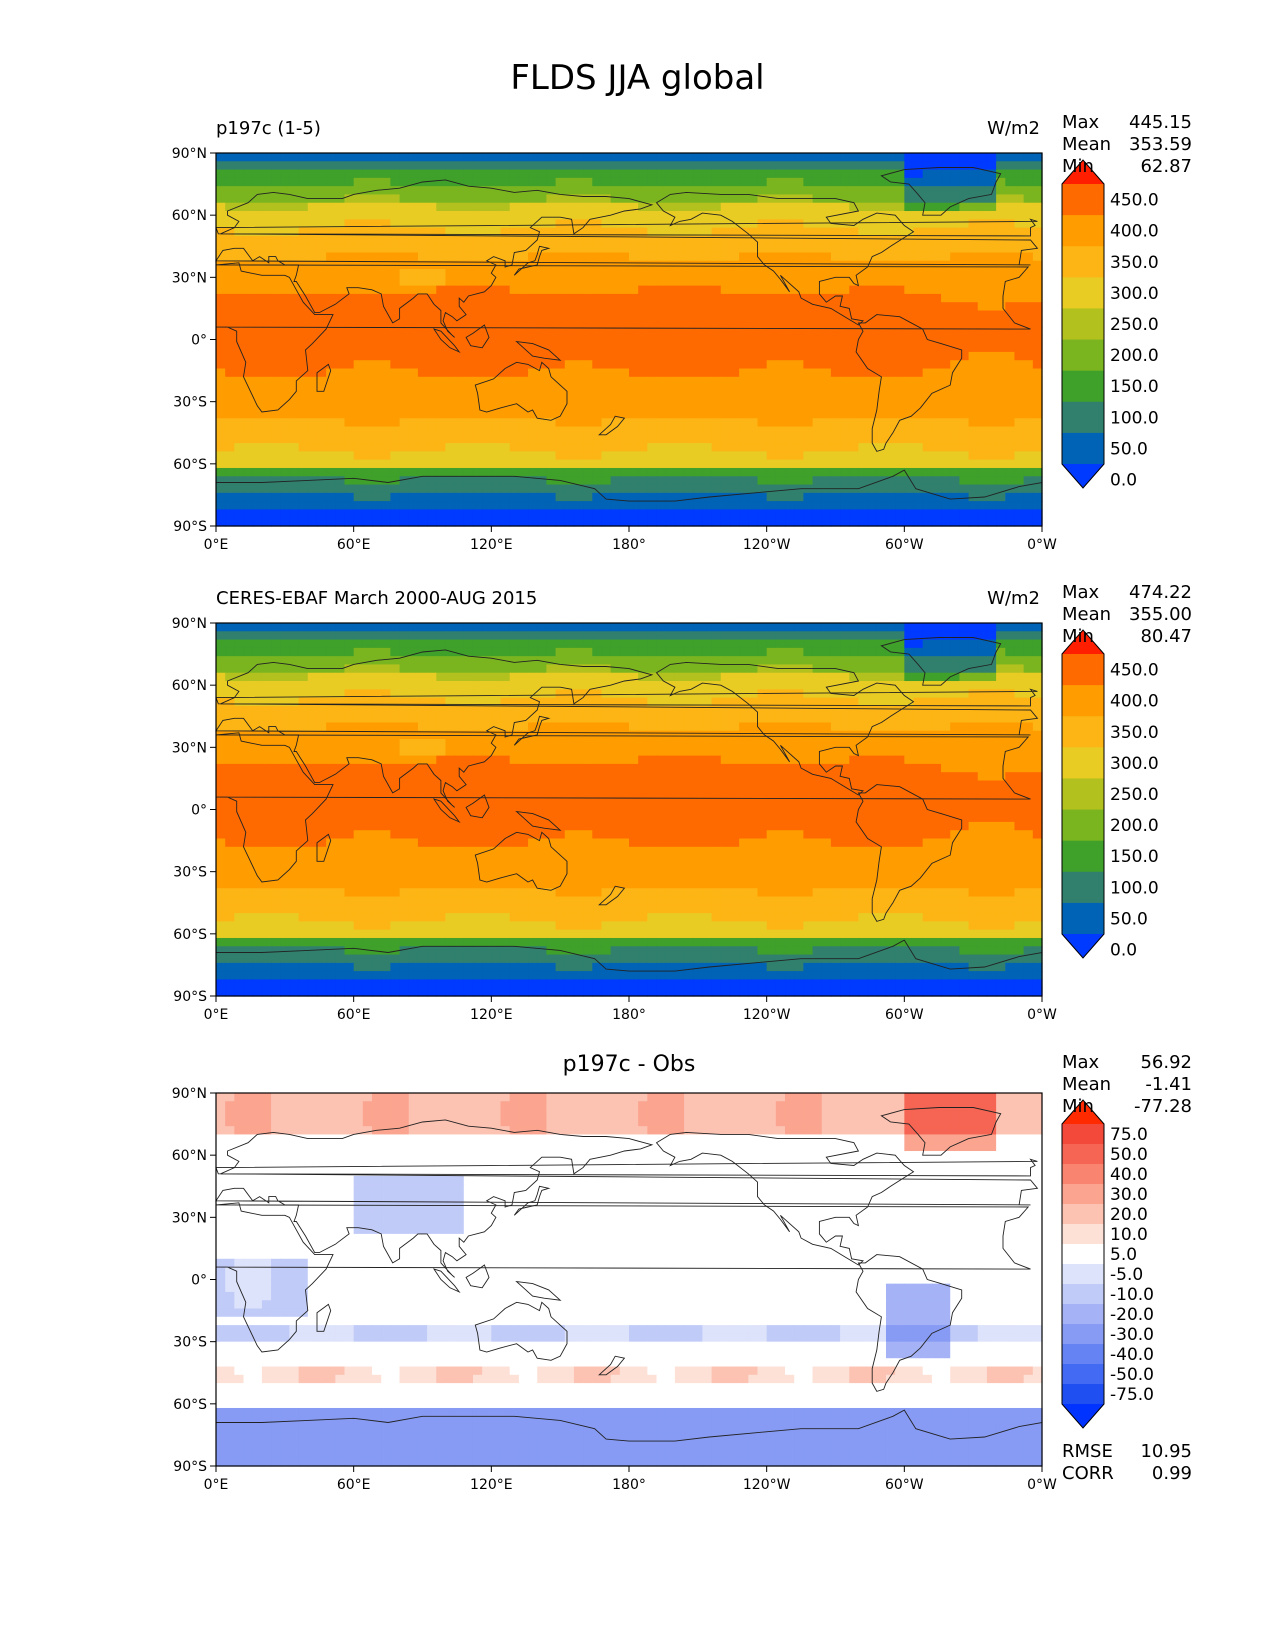 This screenshot has height=1650, width=1275. Describe the element at coordinates (446, 341) in the screenshot. I see `coastline-sumatra` at that location.